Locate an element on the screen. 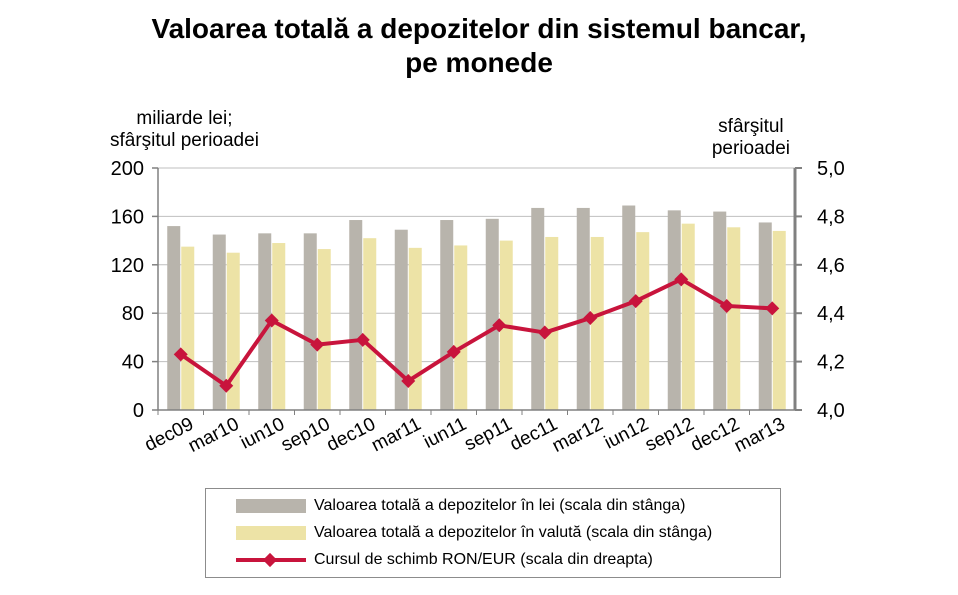  point-ron-eur-dec11 is located at coordinates (544, 332).